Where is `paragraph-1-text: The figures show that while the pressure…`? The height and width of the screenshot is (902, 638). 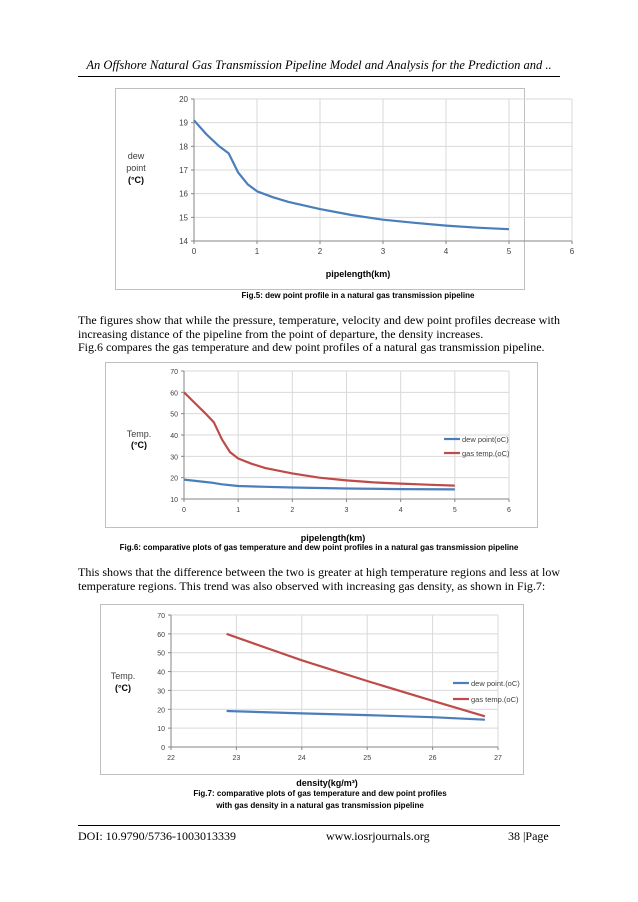
paragraph-1-text: The figures show that while the pressure… is located at coordinates (319, 327).